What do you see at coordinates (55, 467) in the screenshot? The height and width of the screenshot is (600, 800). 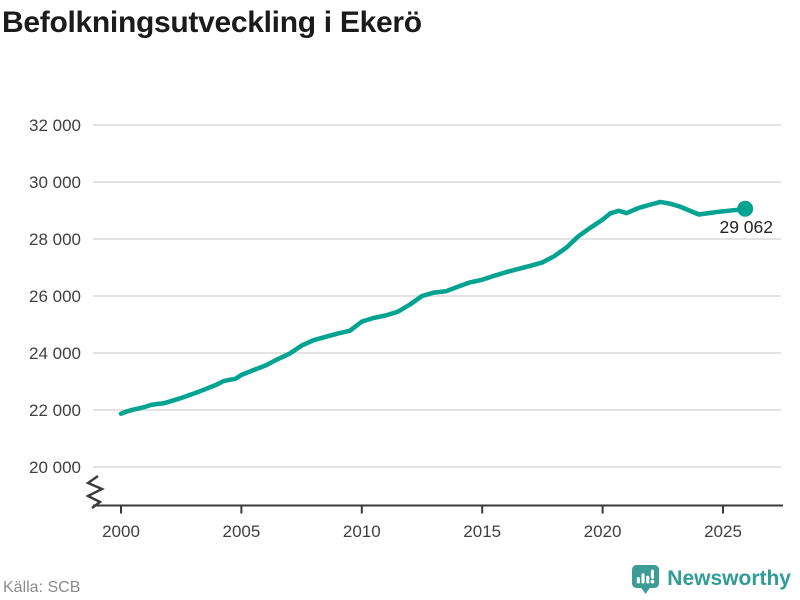 I see `y-tick-label: 20 000` at bounding box center [55, 467].